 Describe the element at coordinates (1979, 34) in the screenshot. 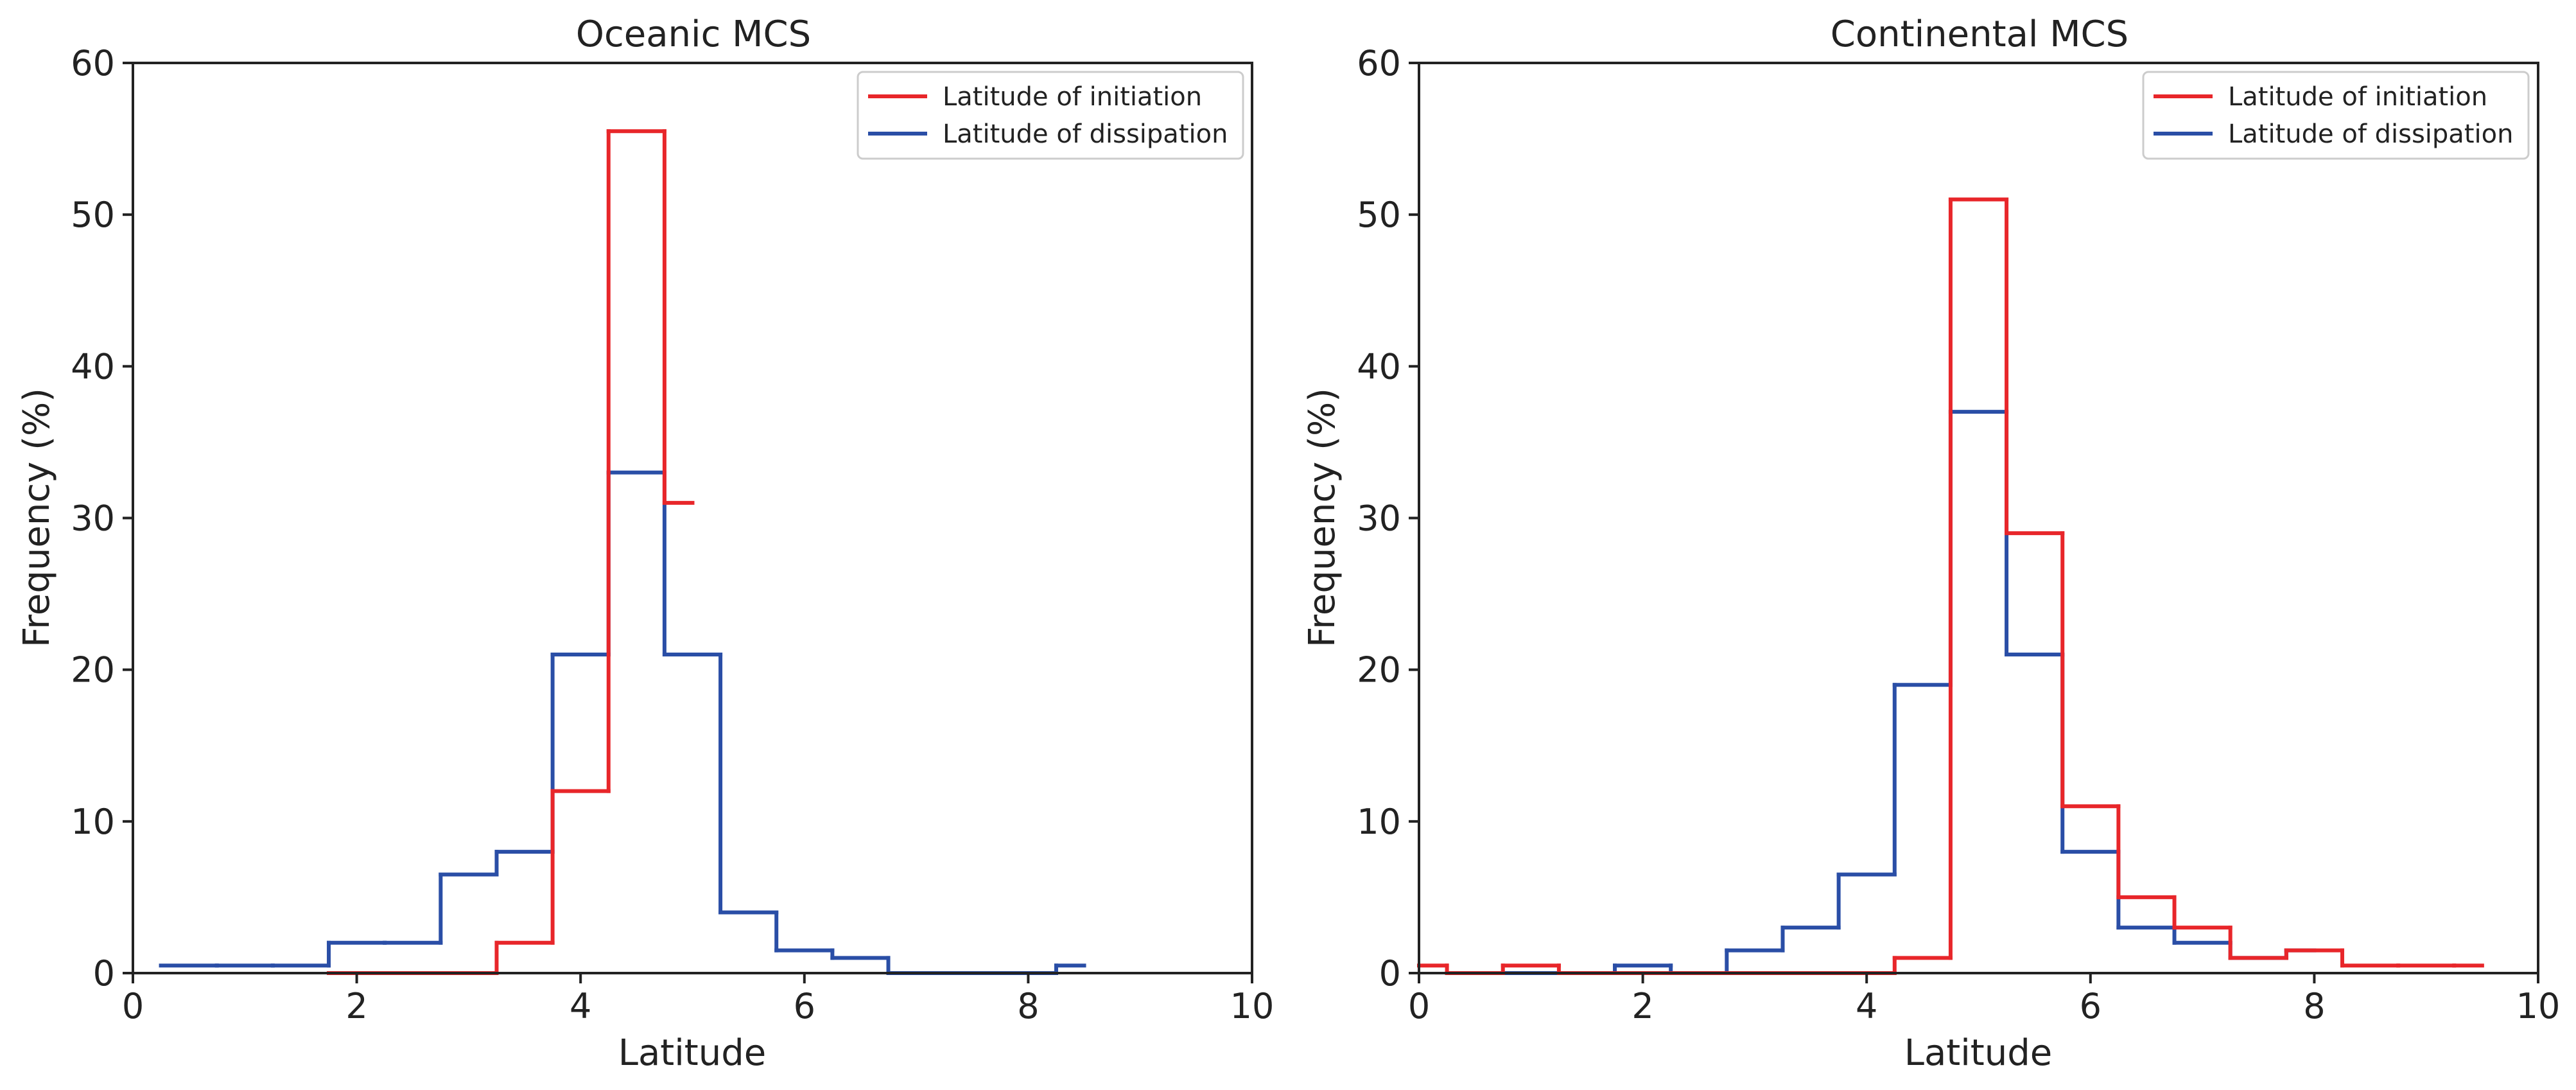

I see `chart-title: Continental MCS` at that location.